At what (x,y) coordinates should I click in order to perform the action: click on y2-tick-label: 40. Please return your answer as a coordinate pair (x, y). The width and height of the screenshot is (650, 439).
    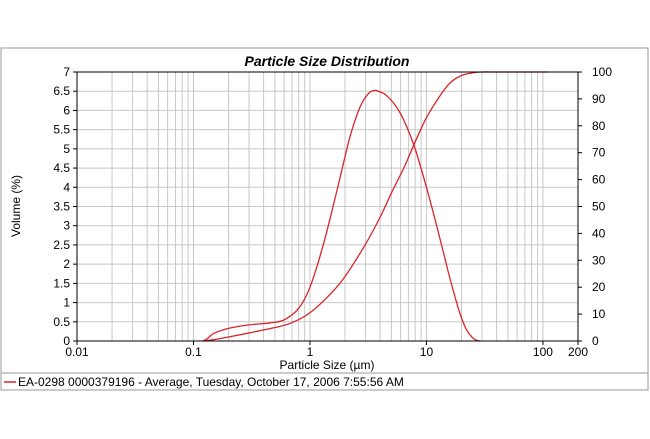
    Looking at the image, I should click on (599, 233).